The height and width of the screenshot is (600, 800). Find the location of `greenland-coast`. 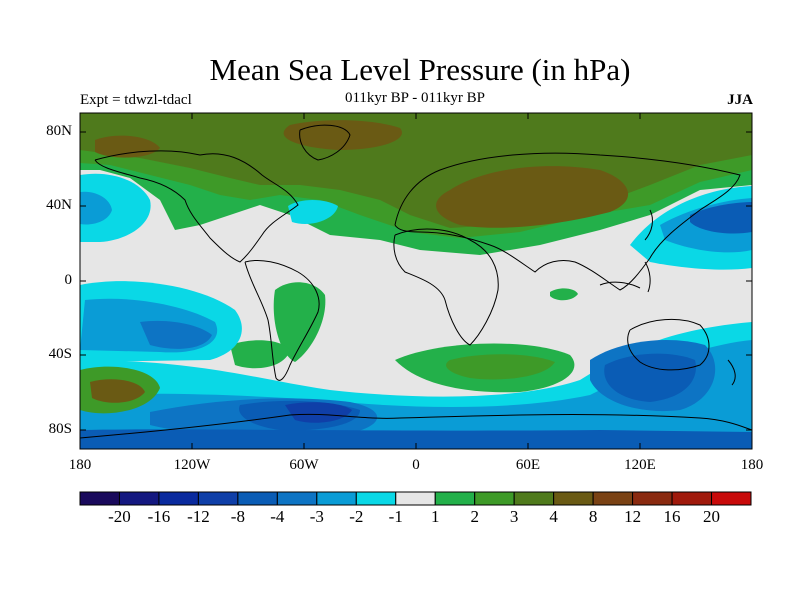

greenland-coast is located at coordinates (325, 142).